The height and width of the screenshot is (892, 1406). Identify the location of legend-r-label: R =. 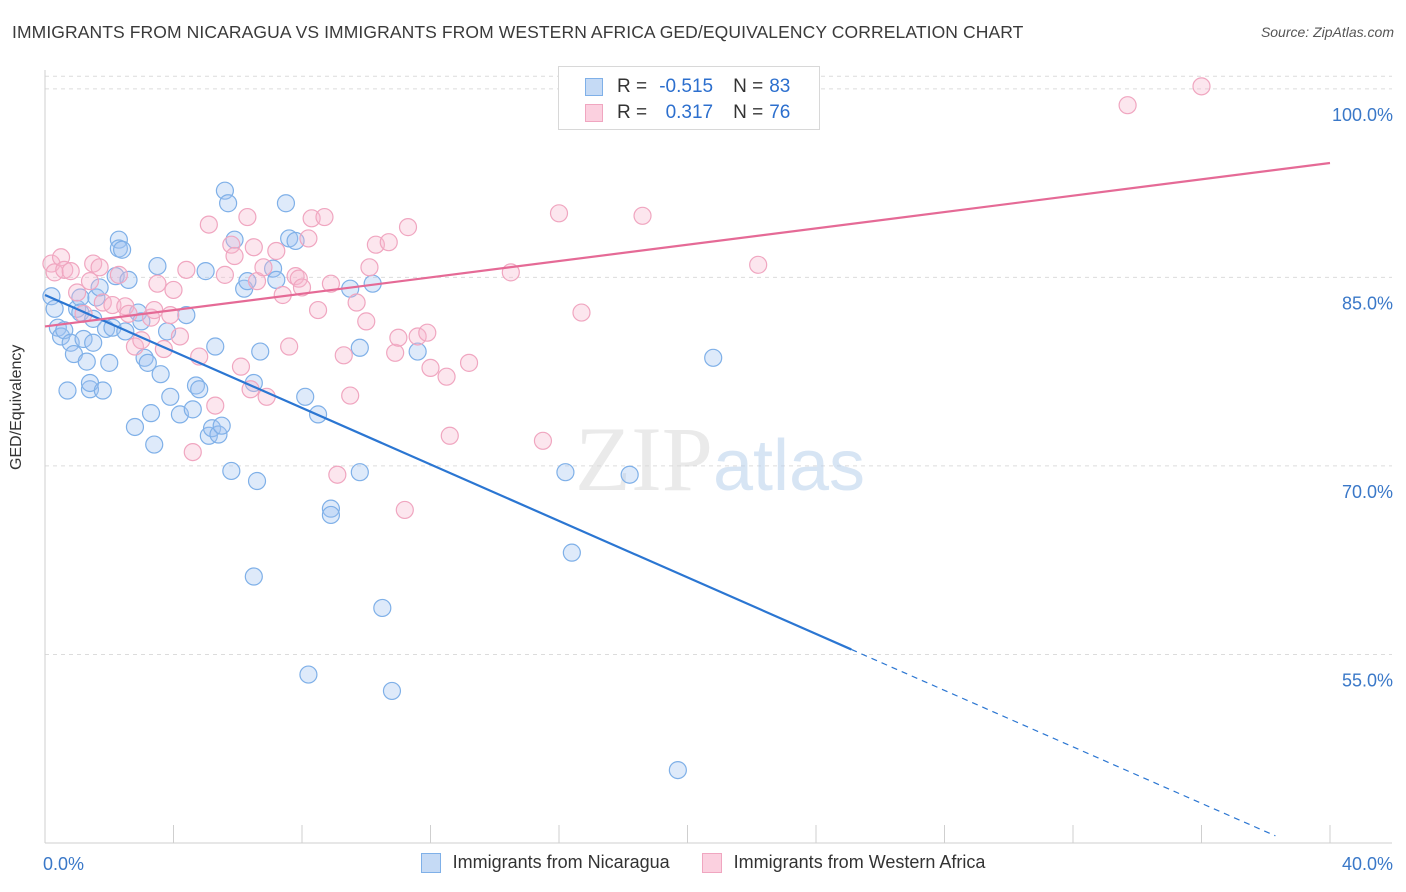
(632, 112).